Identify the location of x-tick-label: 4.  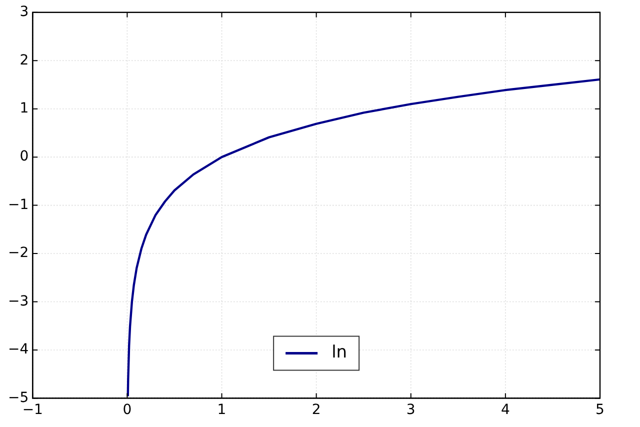
(505, 410).